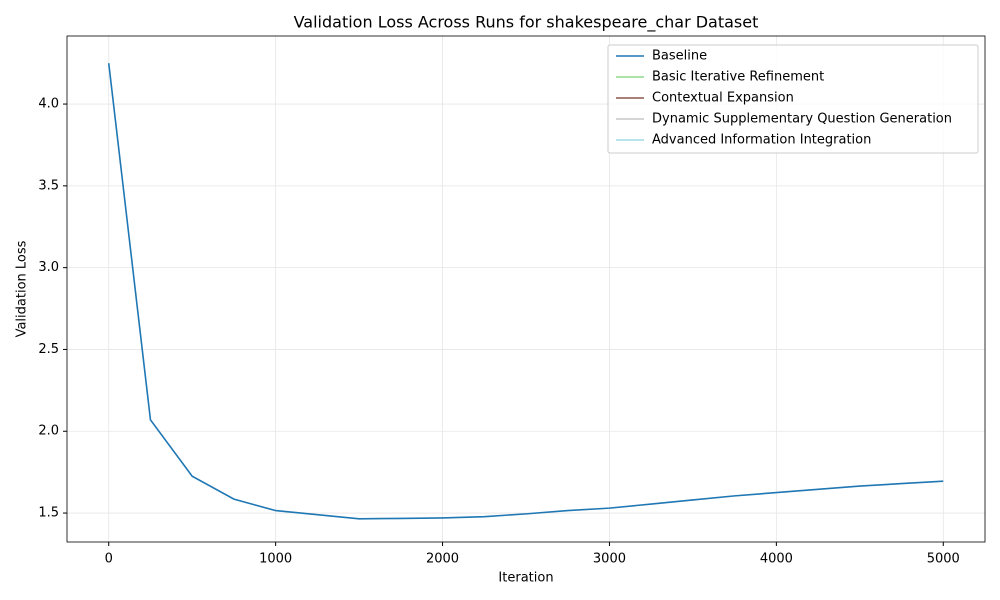 The height and width of the screenshot is (600, 1000). What do you see at coordinates (48, 431) in the screenshot?
I see `y-tick-label: 2.0` at bounding box center [48, 431].